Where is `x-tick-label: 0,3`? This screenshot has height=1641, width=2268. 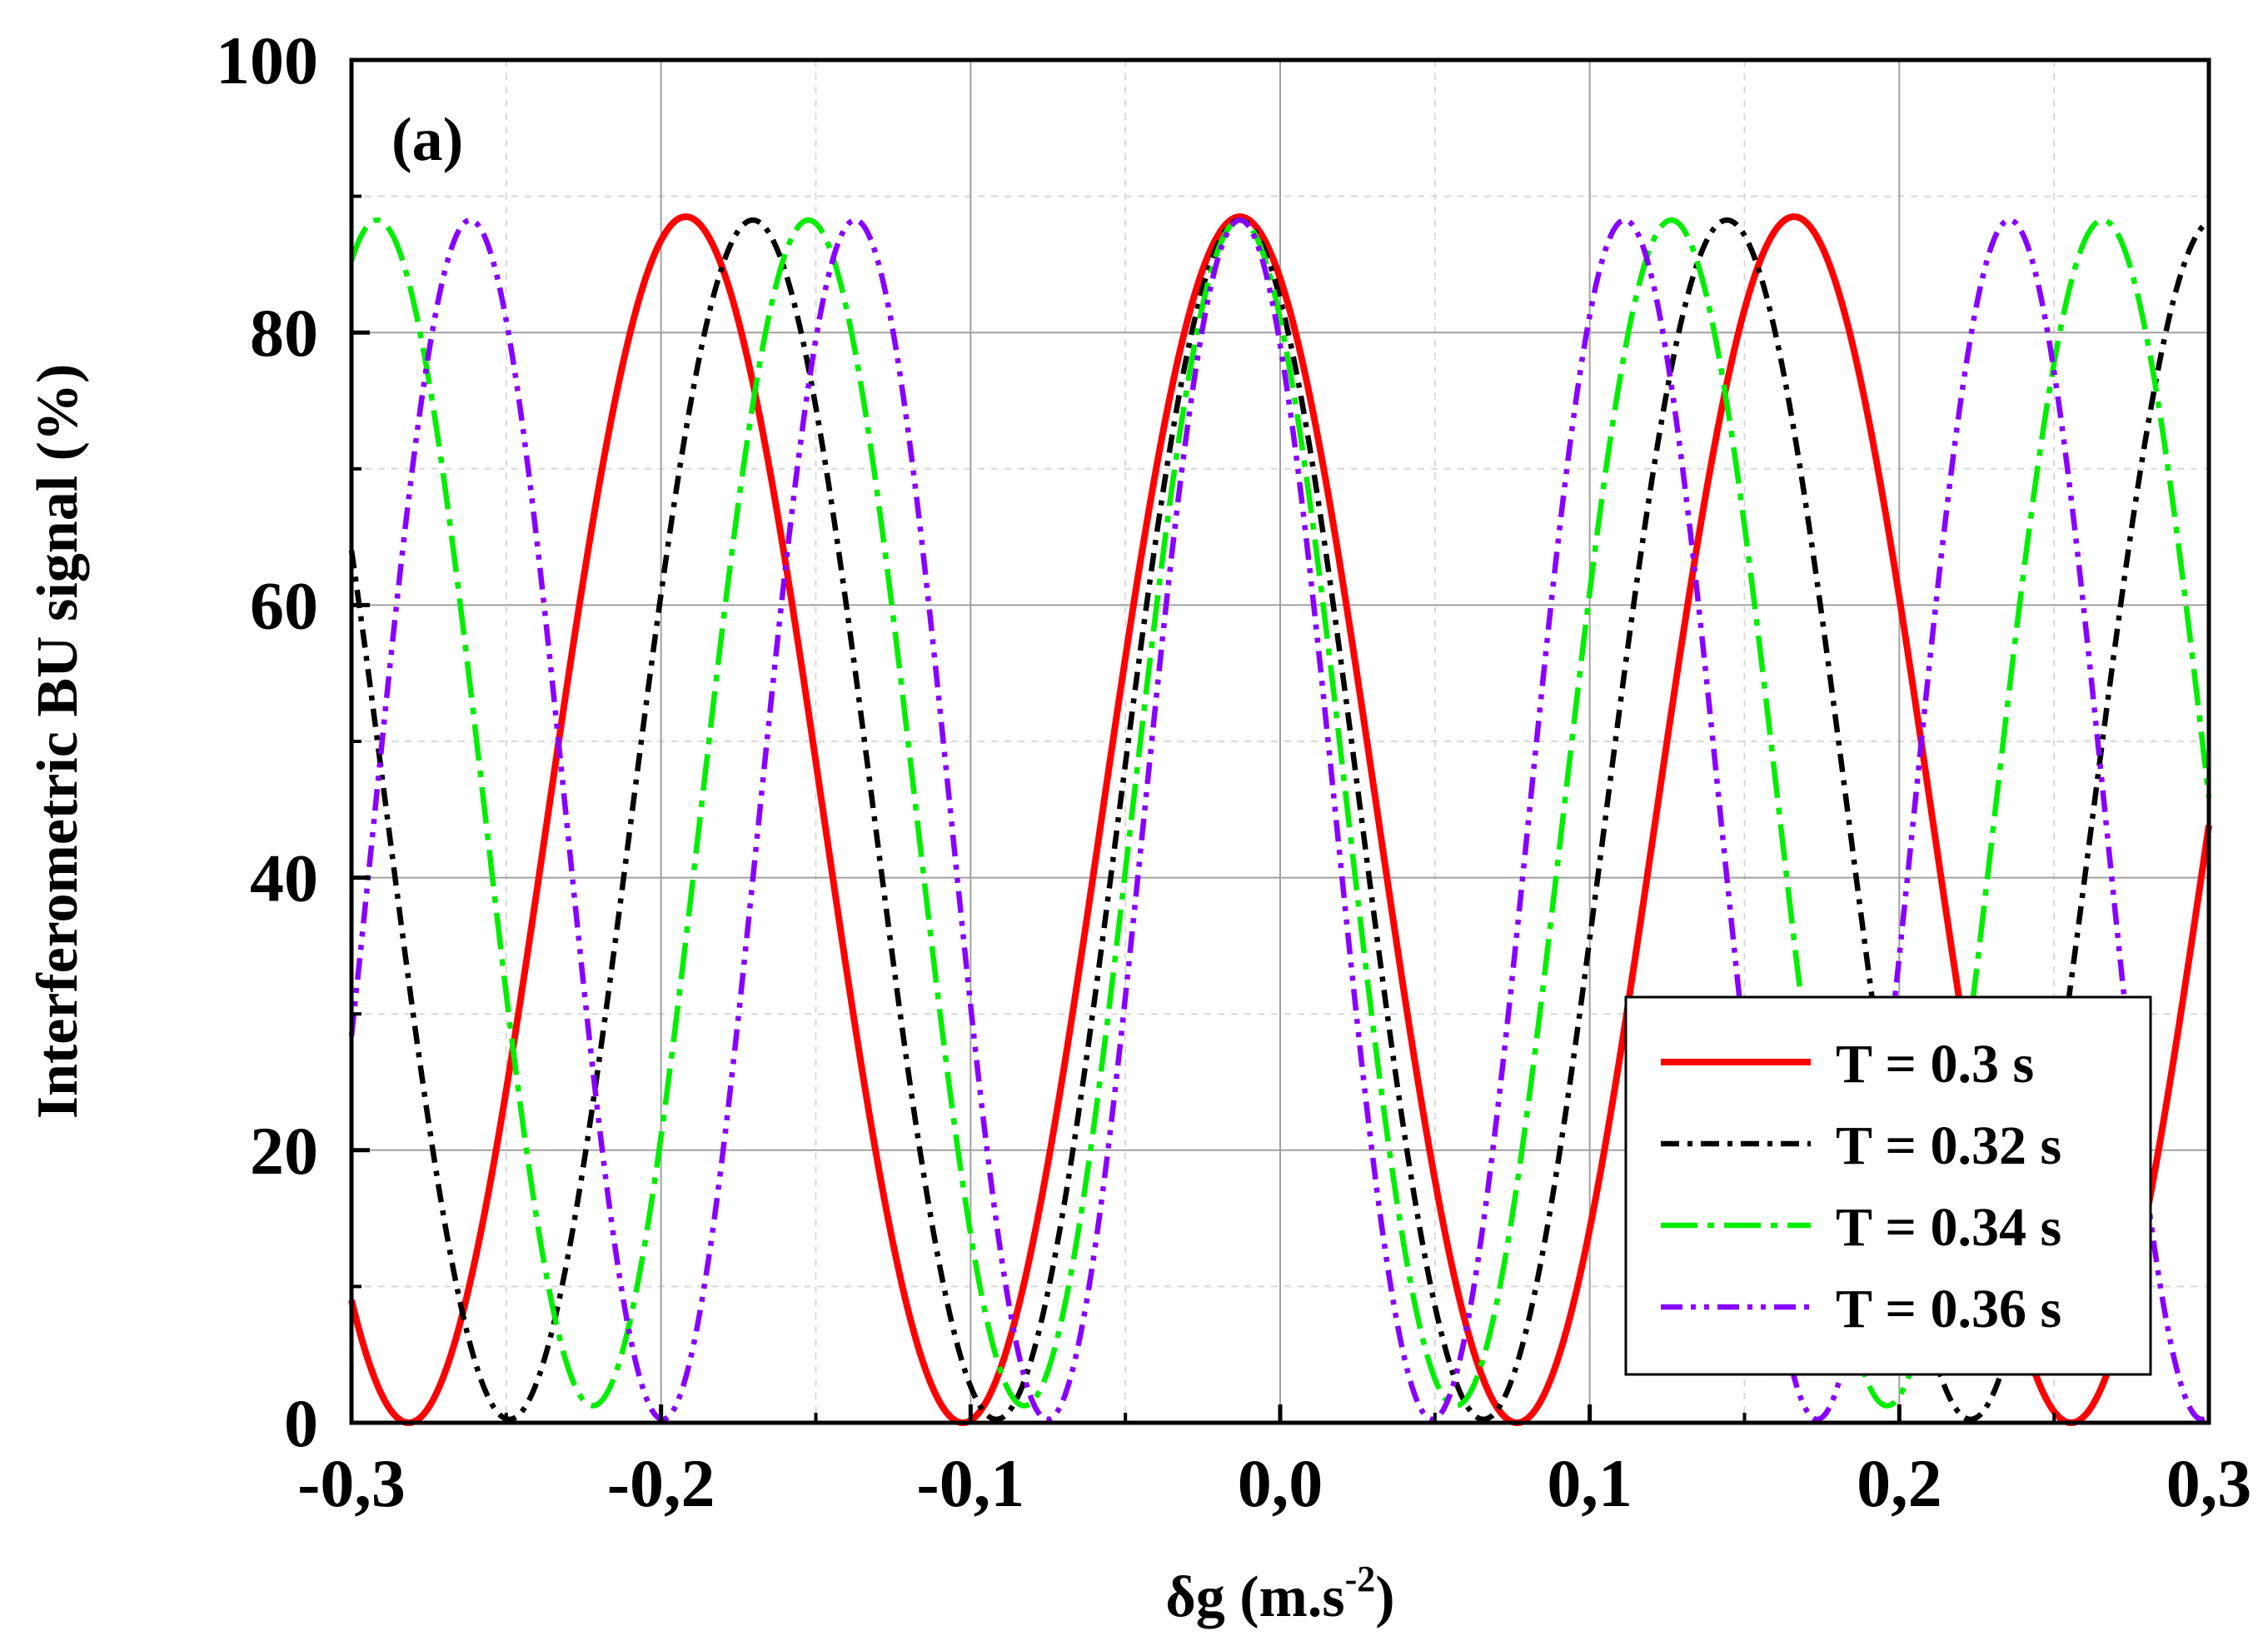 x-tick-label: 0,3 is located at coordinates (2209, 1483).